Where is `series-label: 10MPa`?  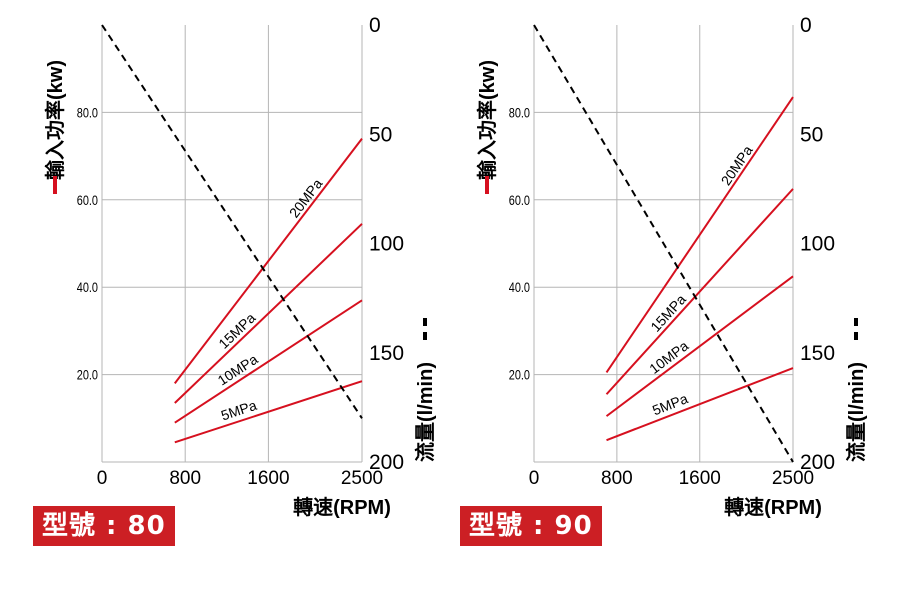
series-label: 10MPa is located at coordinates (238, 370).